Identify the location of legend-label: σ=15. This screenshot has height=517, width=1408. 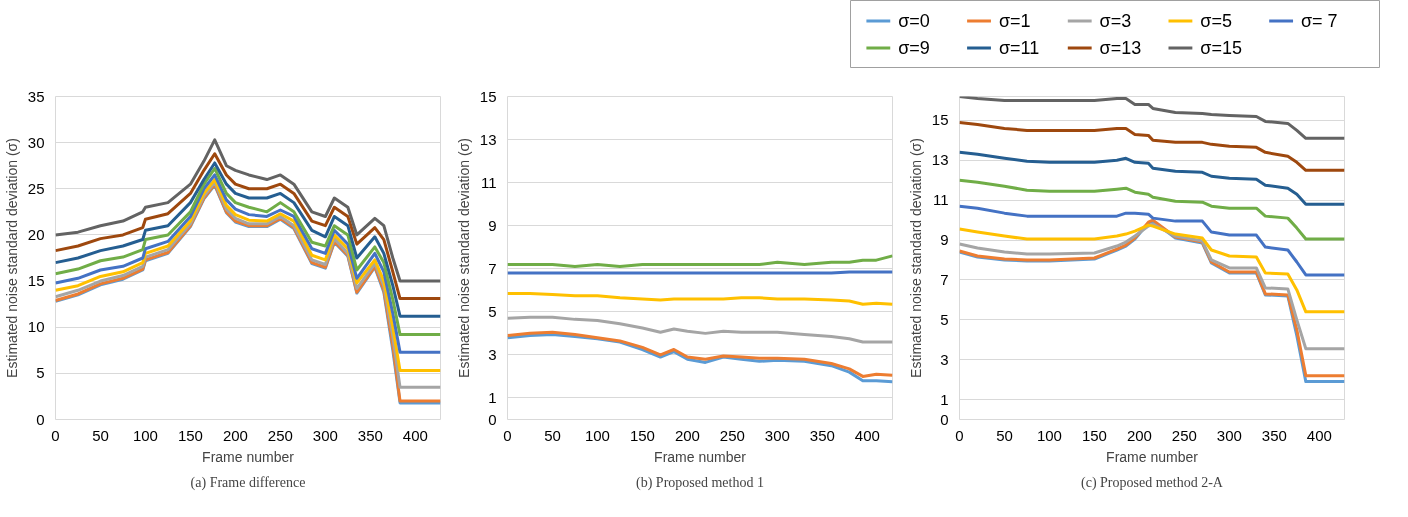
(1221, 48).